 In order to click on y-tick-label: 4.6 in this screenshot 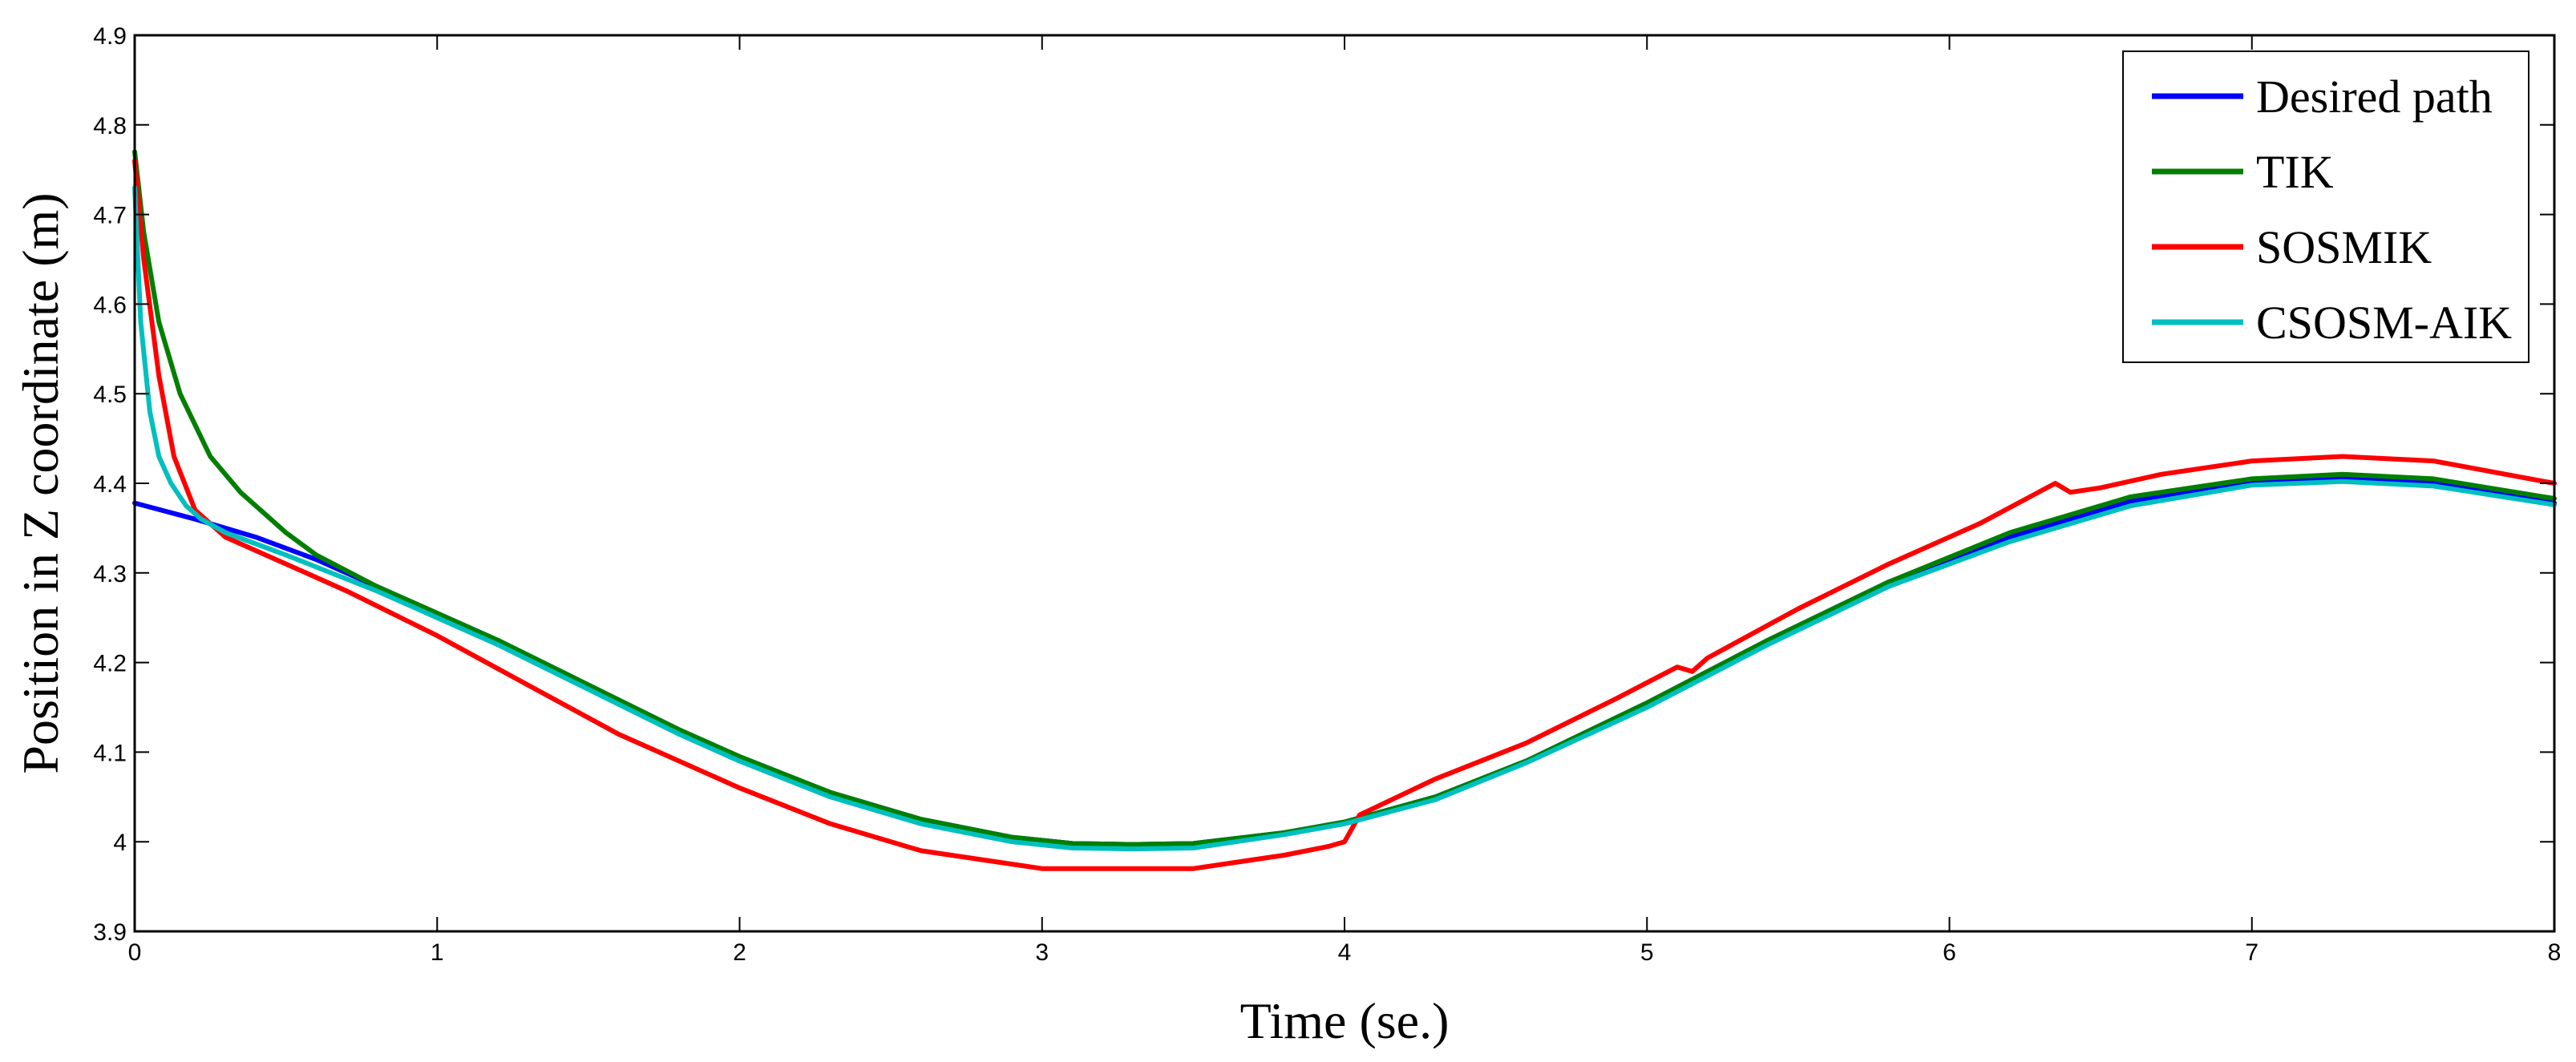, I will do `click(110, 305)`.